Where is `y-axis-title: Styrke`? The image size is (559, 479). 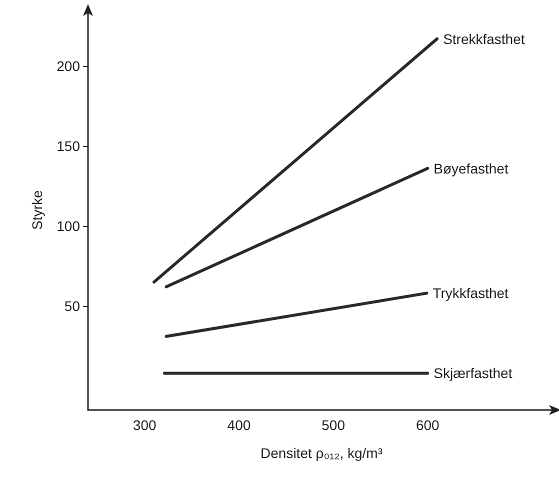 y-axis-title: Styrke is located at coordinates (37, 210).